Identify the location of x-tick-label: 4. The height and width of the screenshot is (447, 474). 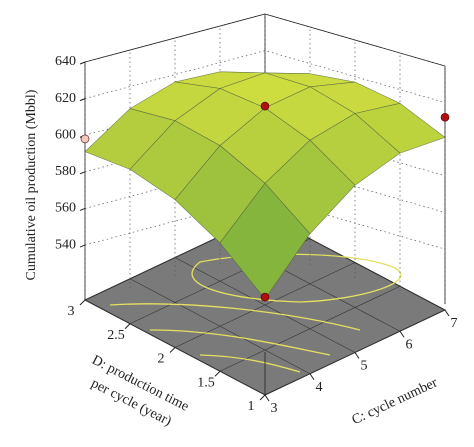
(319, 387).